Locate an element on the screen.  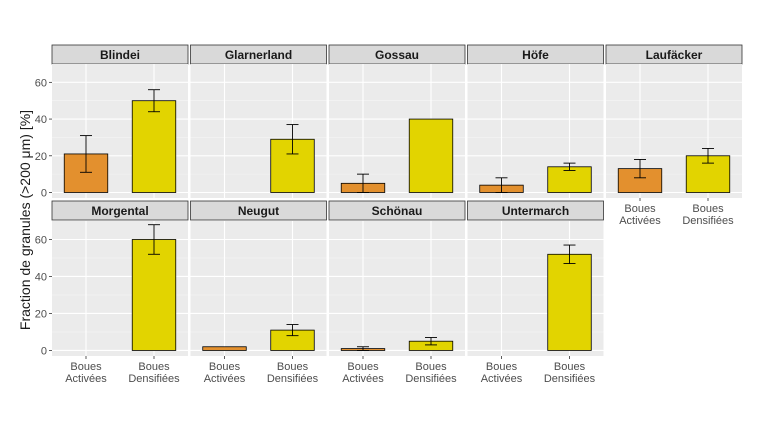
facet-strip-label: Morgental is located at coordinates (119, 211).